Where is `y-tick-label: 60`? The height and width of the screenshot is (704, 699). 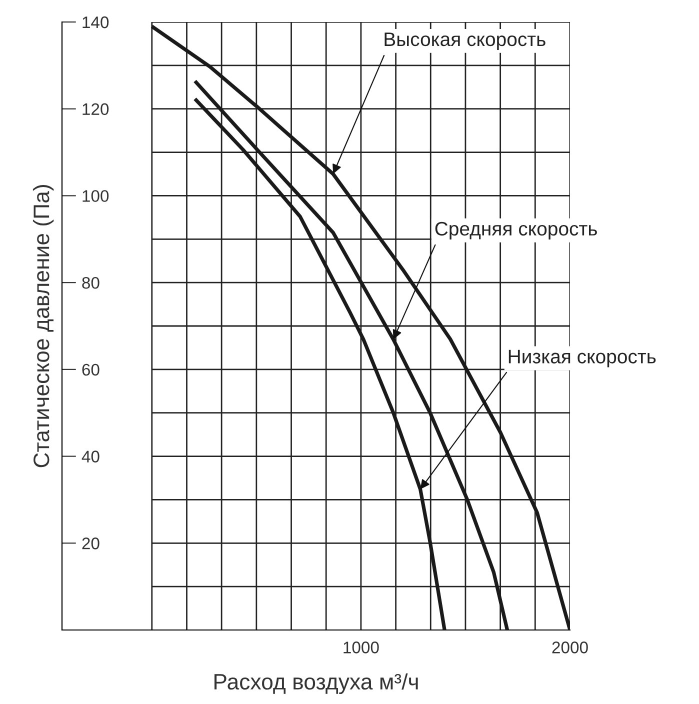
y-tick-label: 60 is located at coordinates (91, 370).